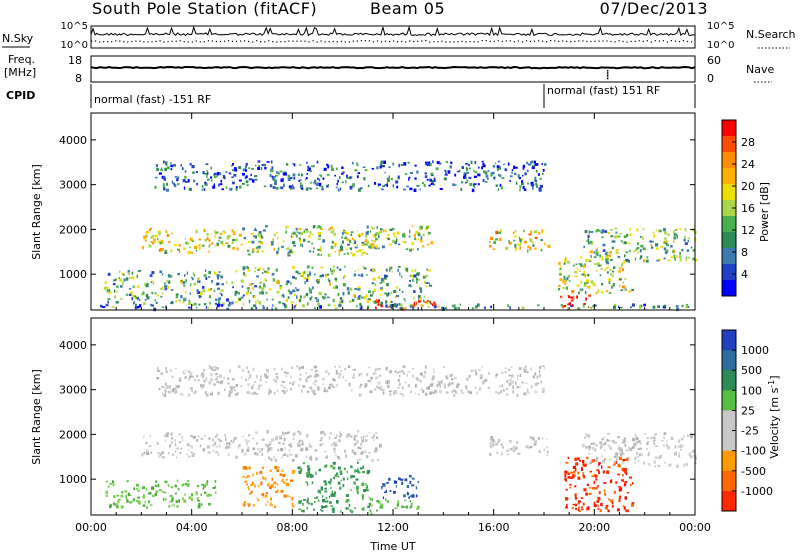 This screenshot has height=558, width=800. I want to click on colorbar-swatch, so click(729, 420).